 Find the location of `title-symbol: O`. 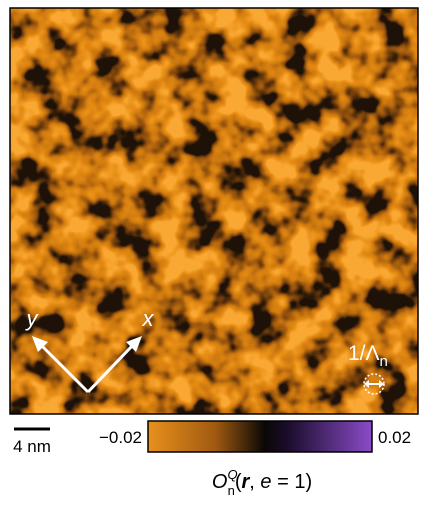

title-symbol: O is located at coordinates (220, 482).